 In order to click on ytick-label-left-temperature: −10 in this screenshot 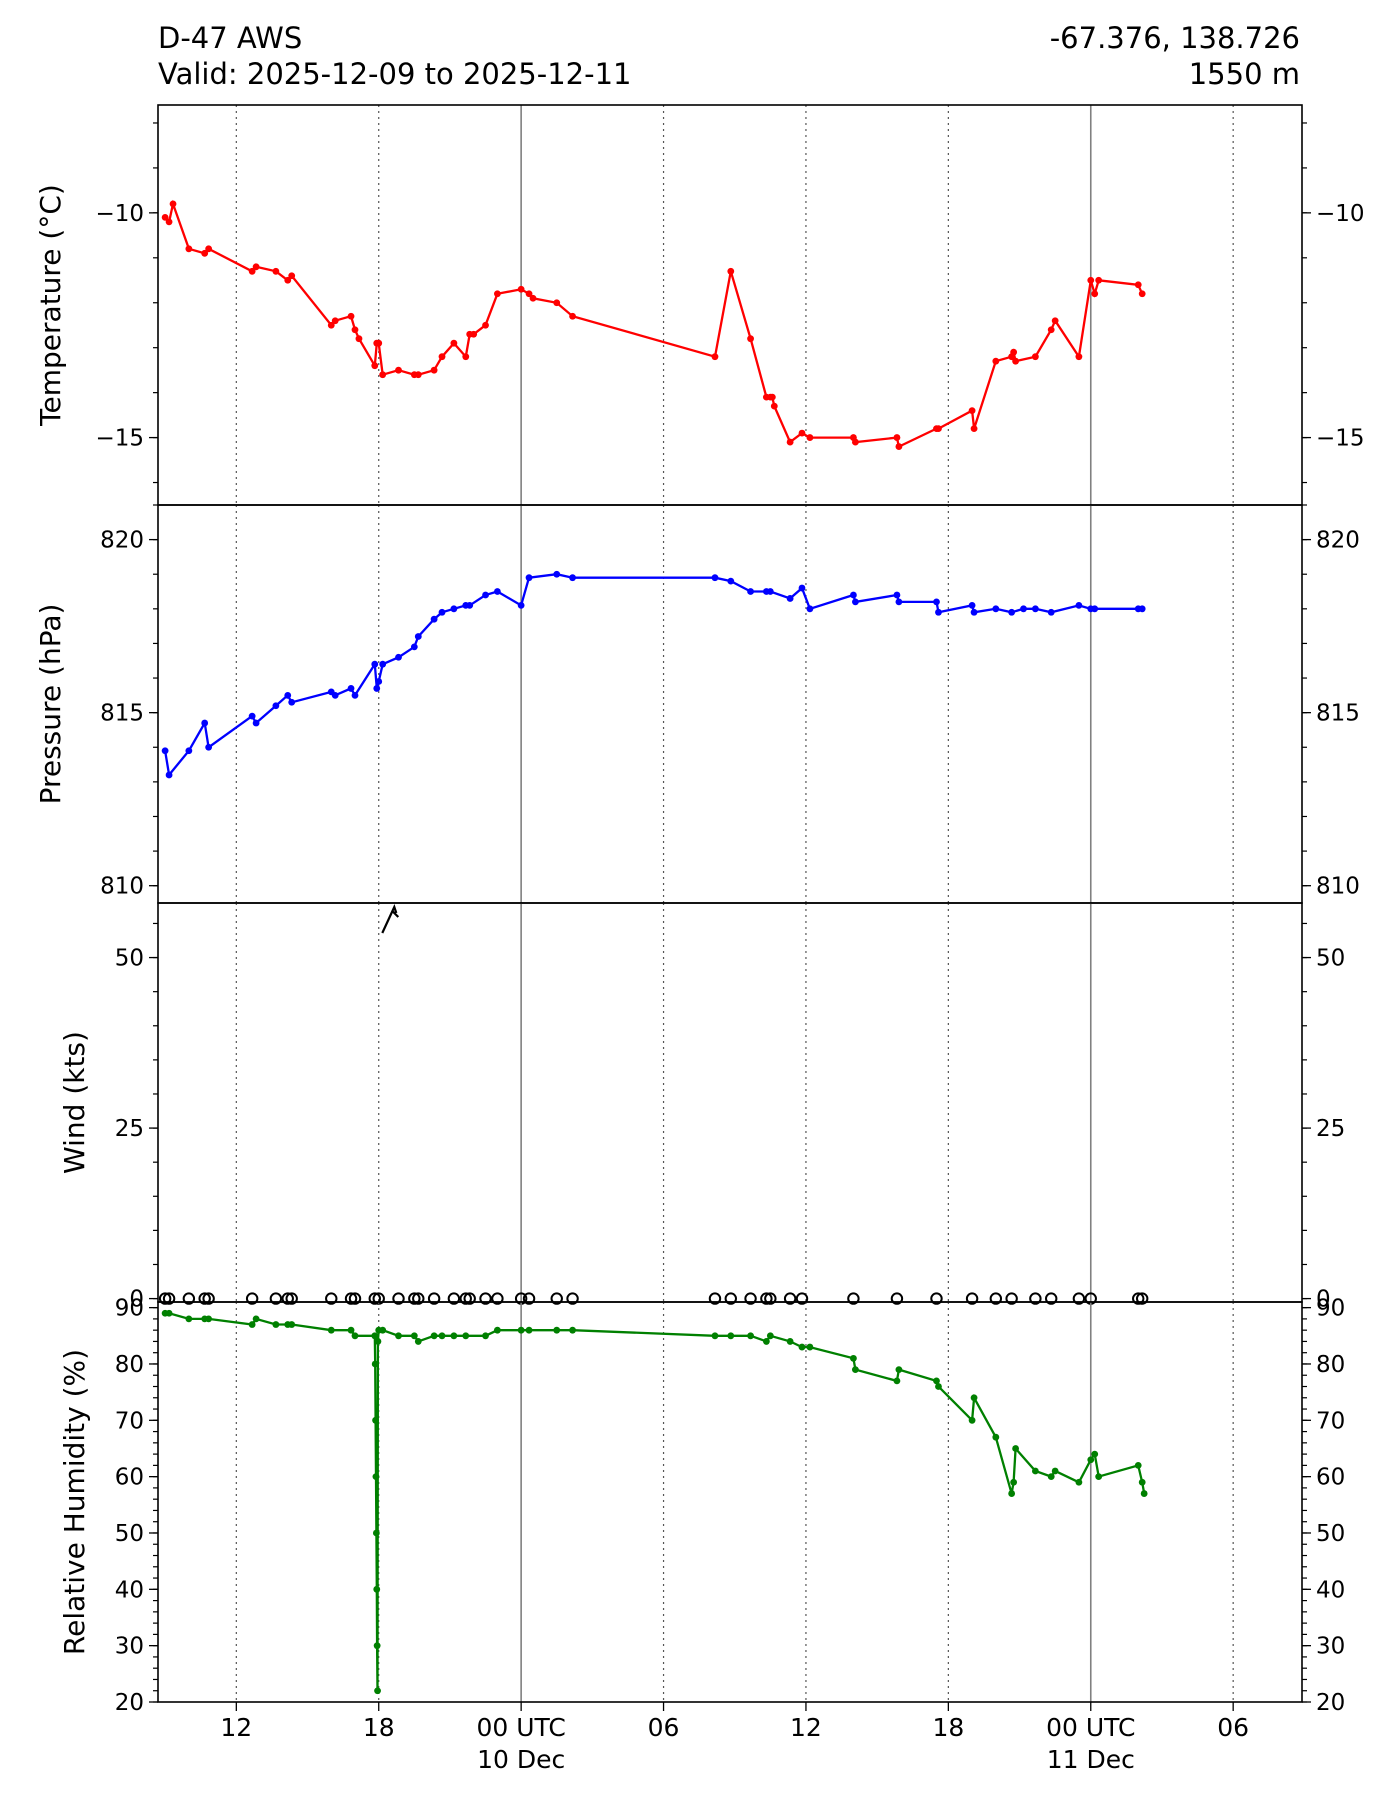, I will do `click(119, 214)`.